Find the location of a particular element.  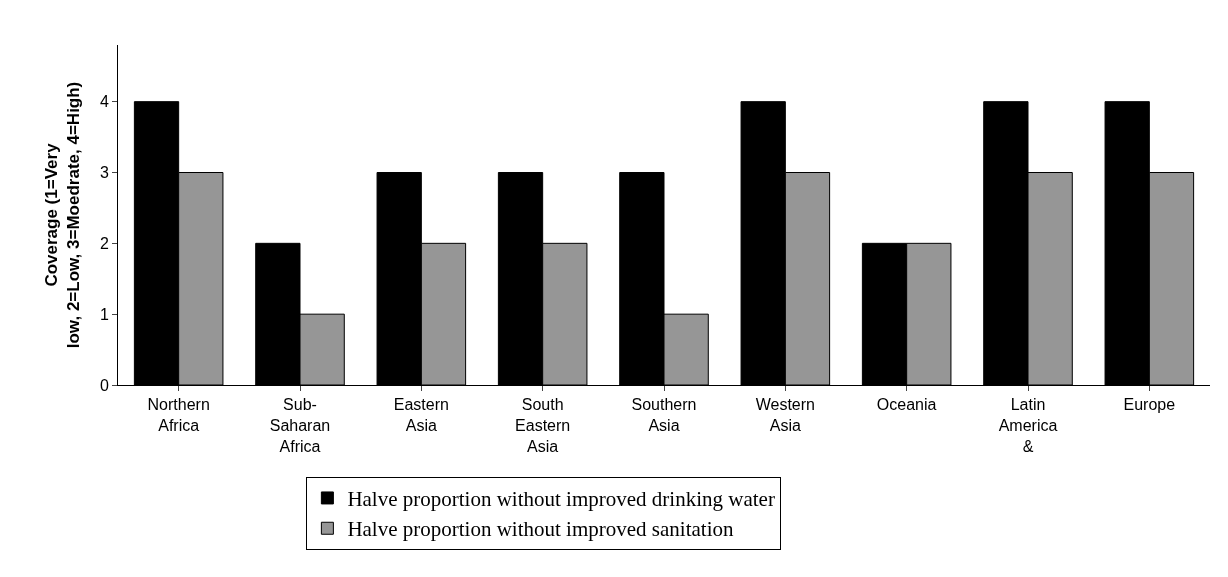

y-tick-label: 1 is located at coordinates (104, 314).